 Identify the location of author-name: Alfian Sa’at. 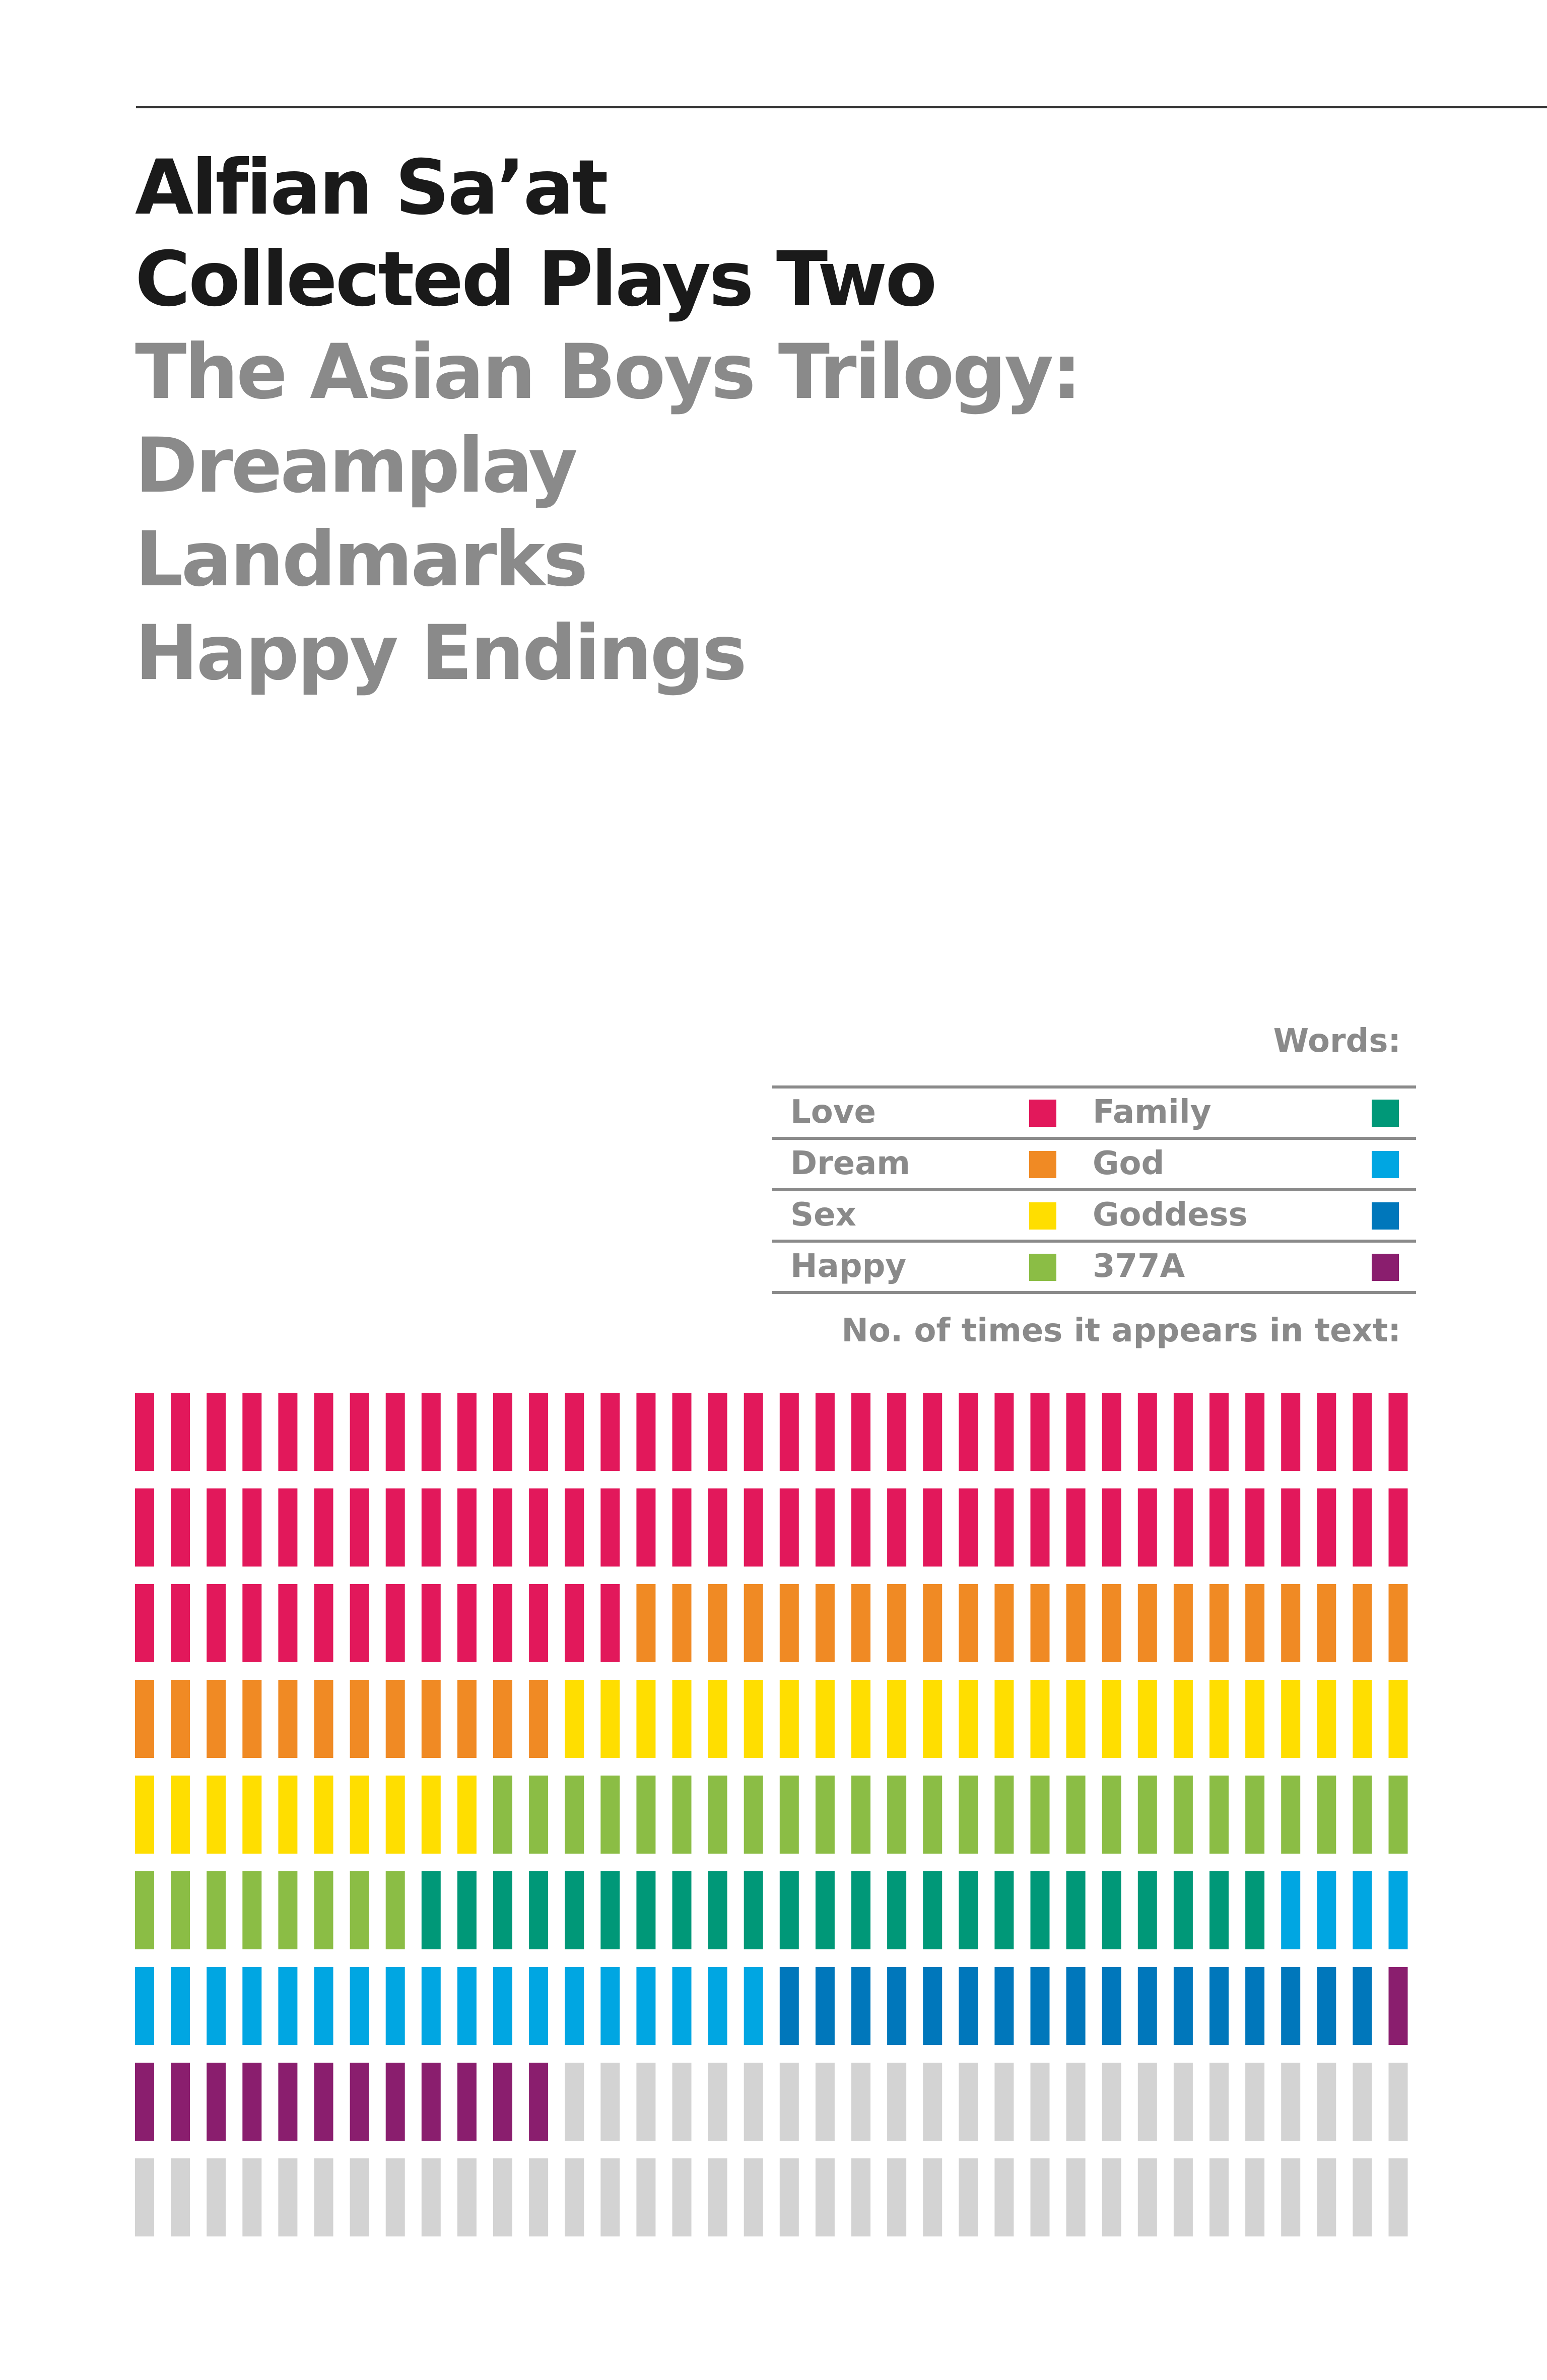
(372, 188).